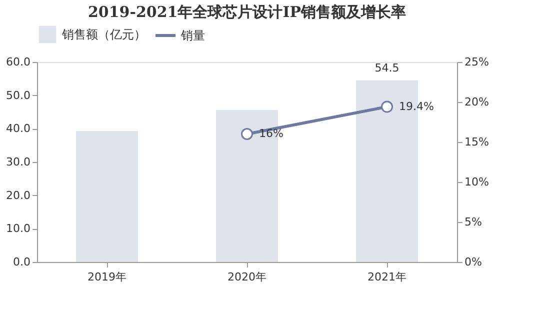 Image resolution: width=533 pixels, height=335 pixels. I want to click on x-tick-label: 2019年, so click(107, 277).